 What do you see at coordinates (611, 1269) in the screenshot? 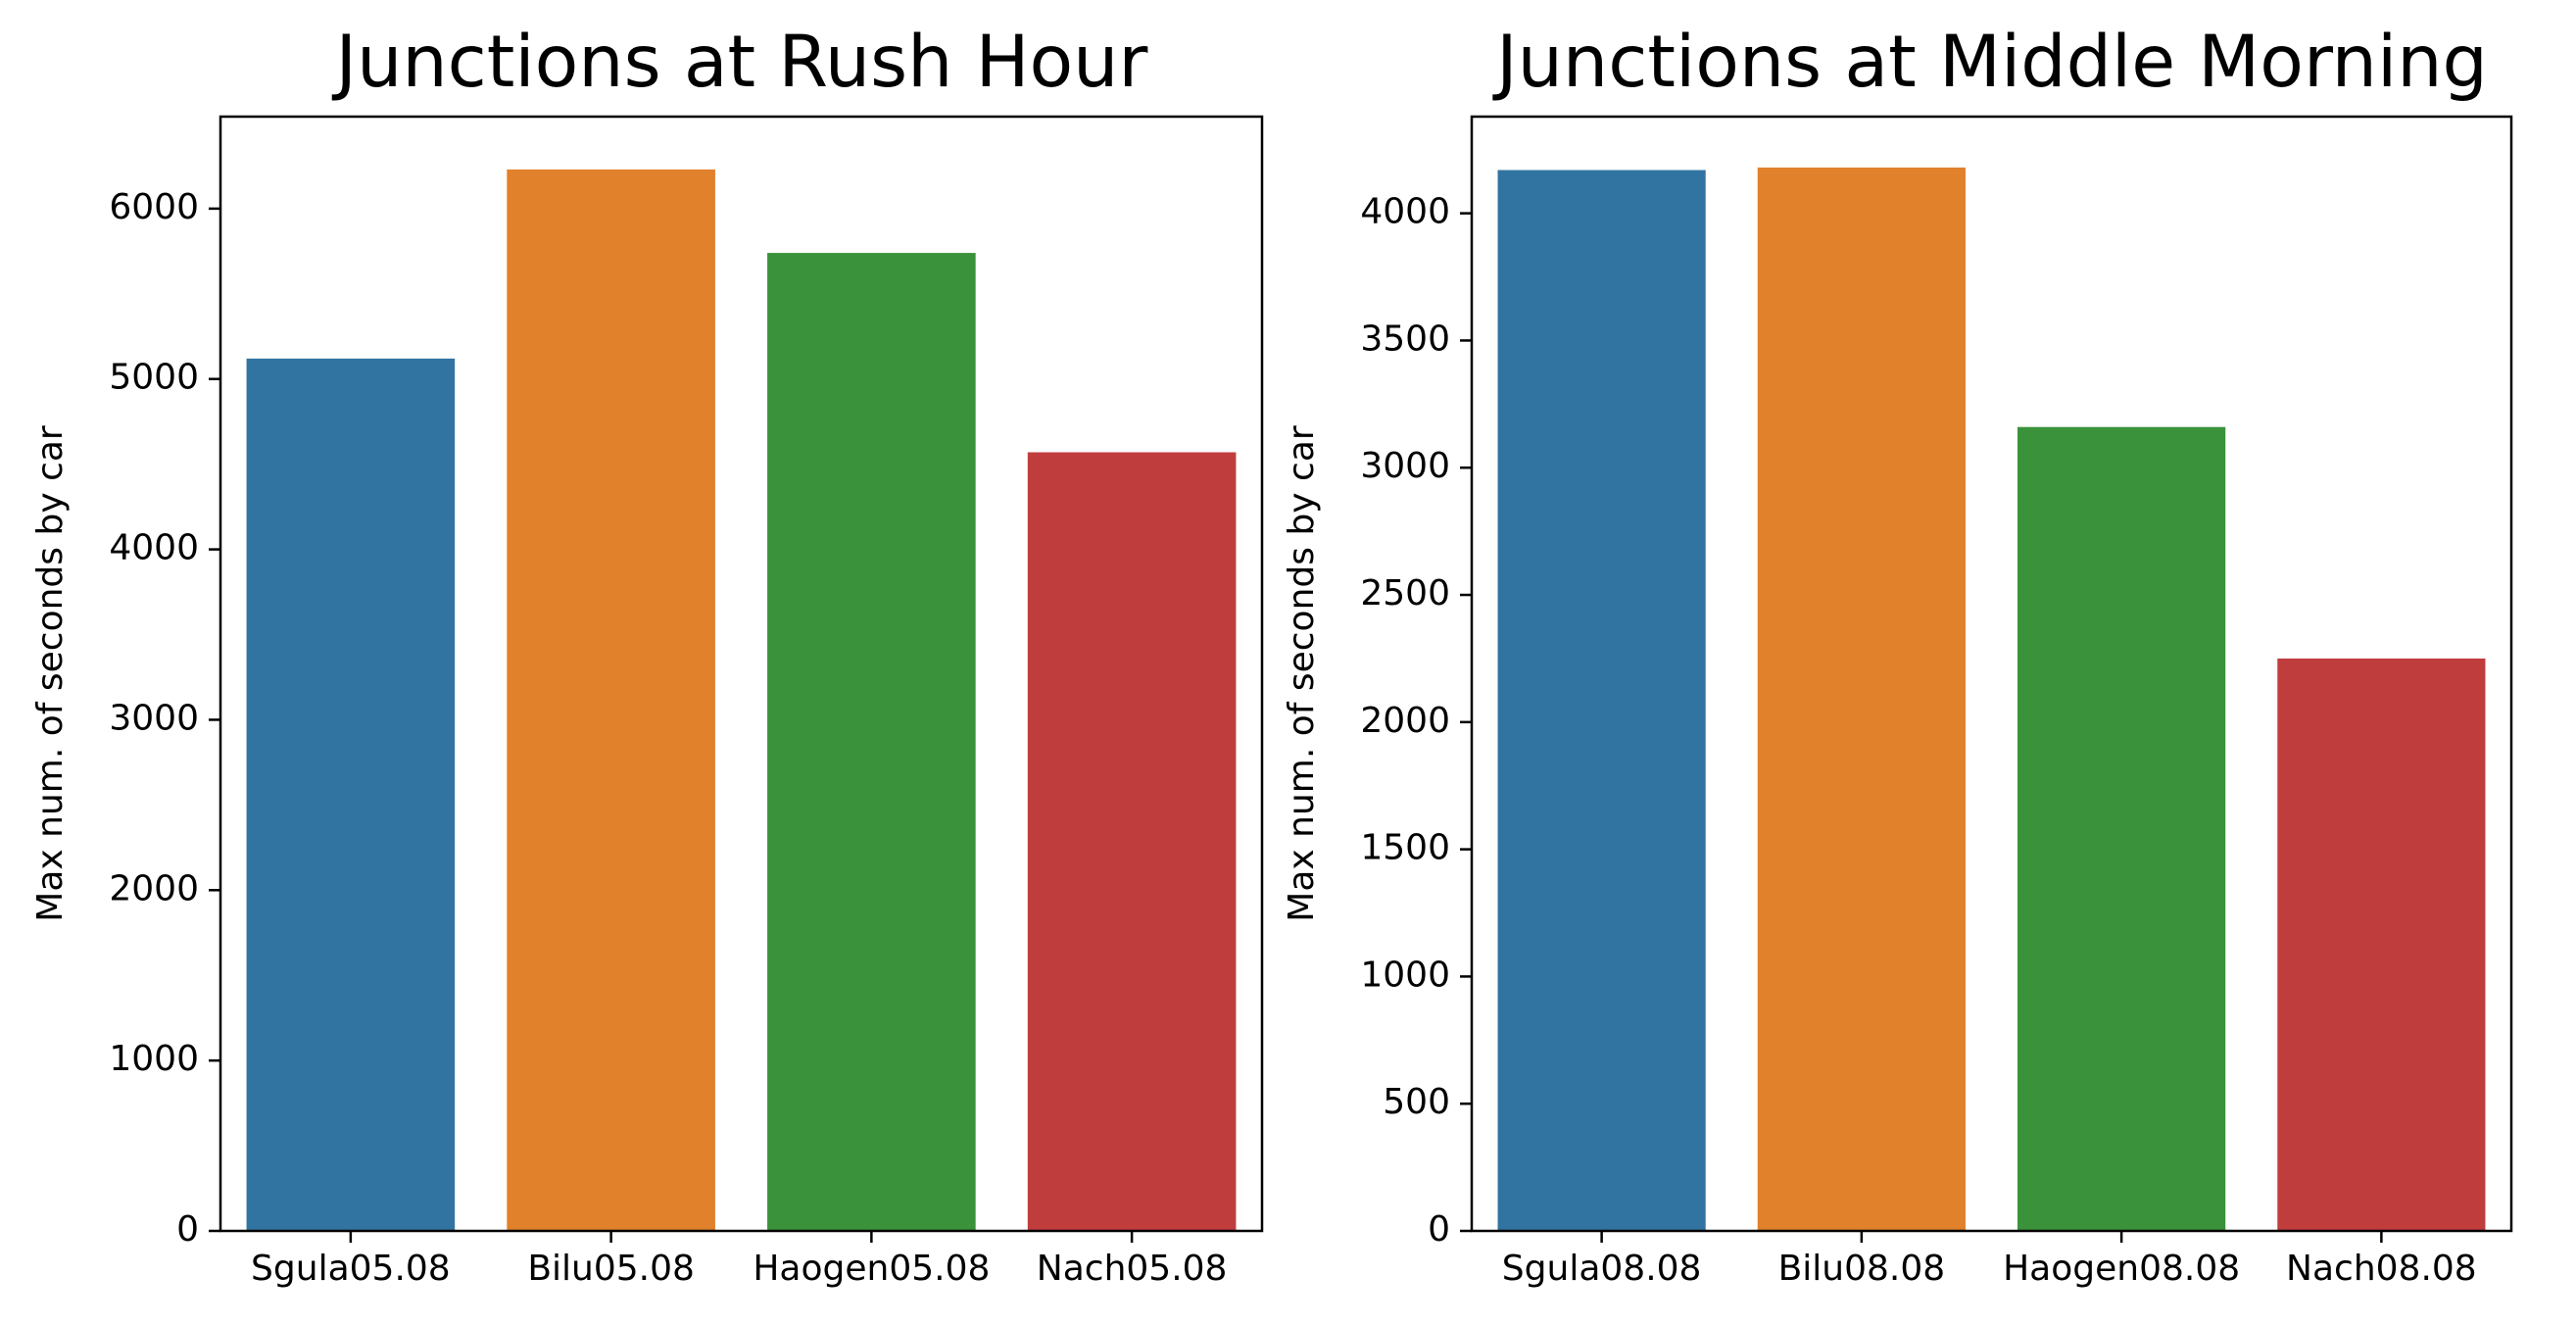
I see `x-tick-label: Bilu05.08` at bounding box center [611, 1269].